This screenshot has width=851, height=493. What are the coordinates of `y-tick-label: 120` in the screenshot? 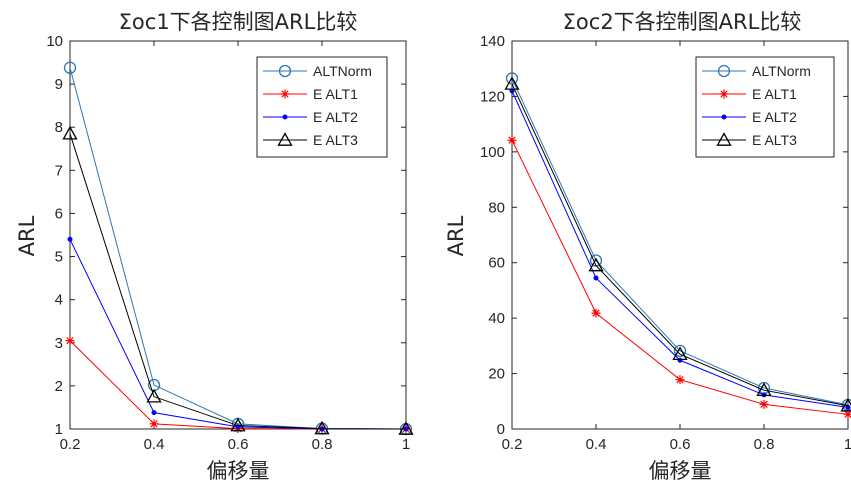 It's located at (492, 96).